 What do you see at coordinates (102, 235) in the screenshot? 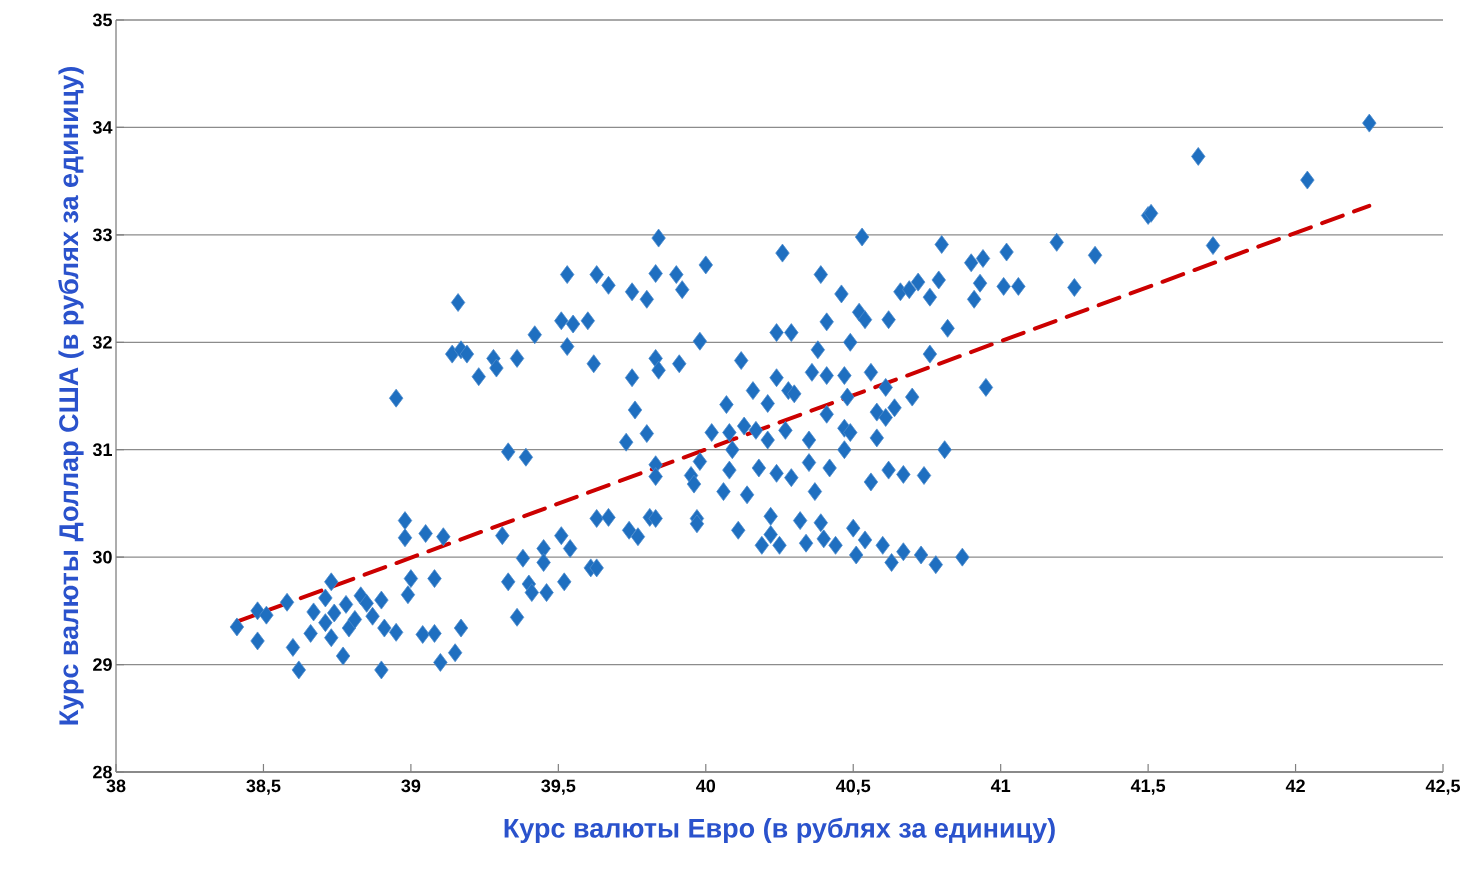
I see `y-tick-label: 33` at bounding box center [102, 235].